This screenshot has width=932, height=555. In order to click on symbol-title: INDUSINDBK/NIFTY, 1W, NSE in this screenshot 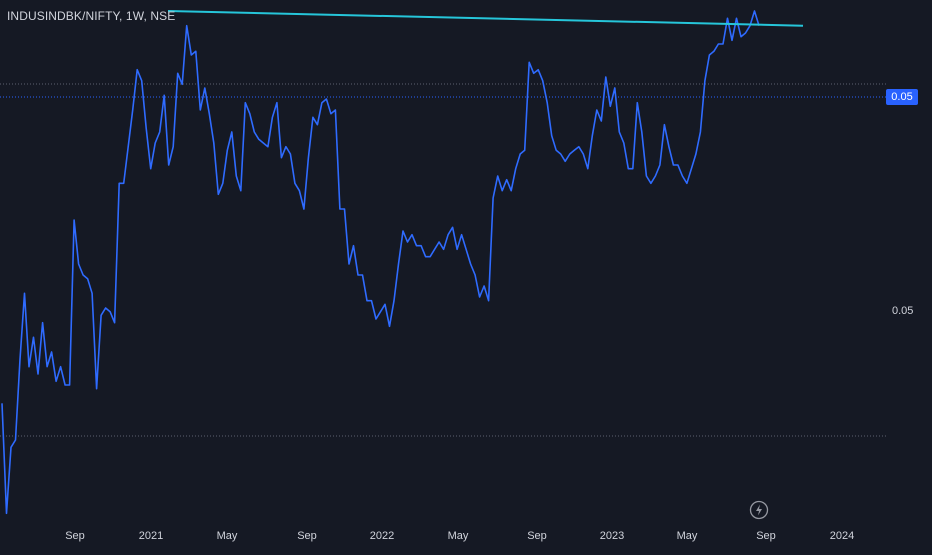, I will do `click(91, 16)`.